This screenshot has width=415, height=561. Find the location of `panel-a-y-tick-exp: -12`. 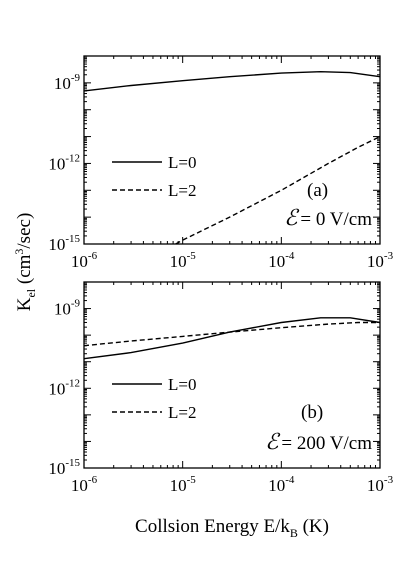

panel-a-y-tick-exp: -12 is located at coordinates (72, 158).